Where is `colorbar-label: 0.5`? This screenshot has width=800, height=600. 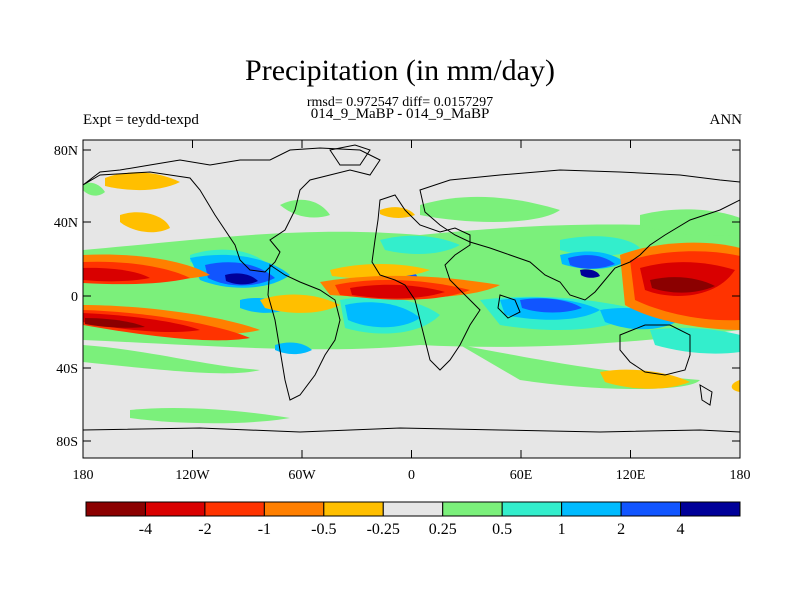
colorbar-label: 0.5 is located at coordinates (502, 529).